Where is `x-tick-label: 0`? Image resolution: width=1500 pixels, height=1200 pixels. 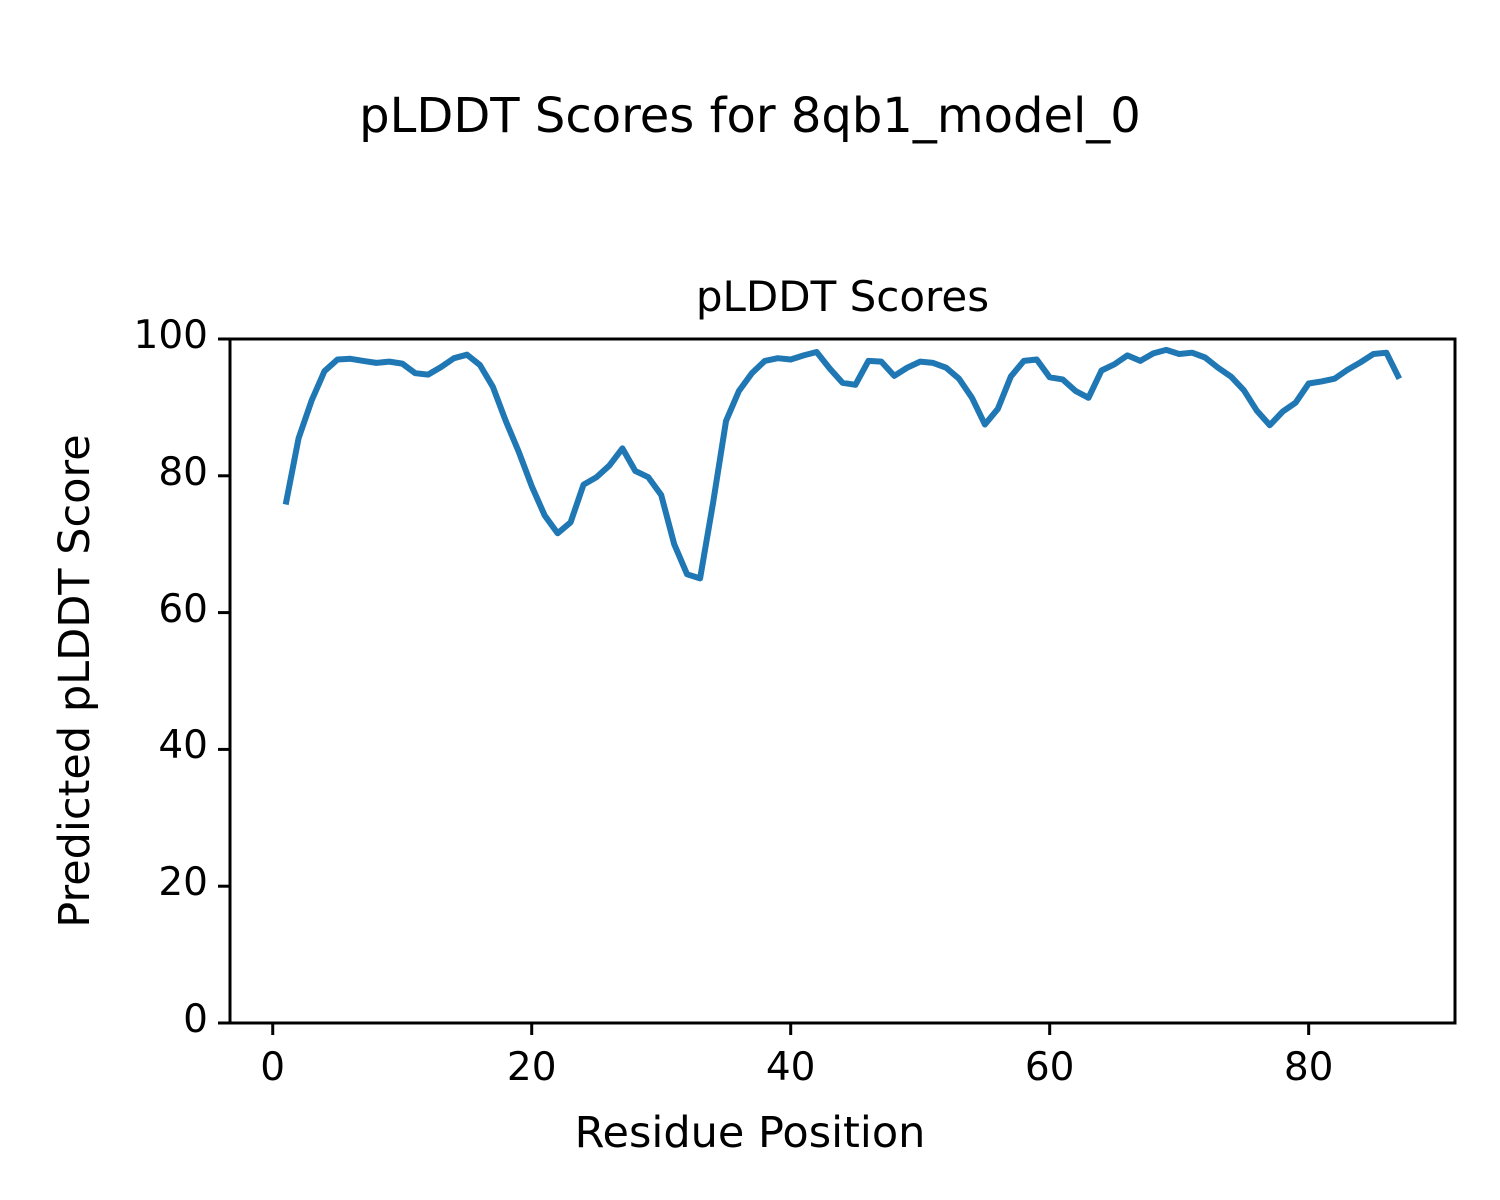
x-tick-label: 0 is located at coordinates (273, 1067).